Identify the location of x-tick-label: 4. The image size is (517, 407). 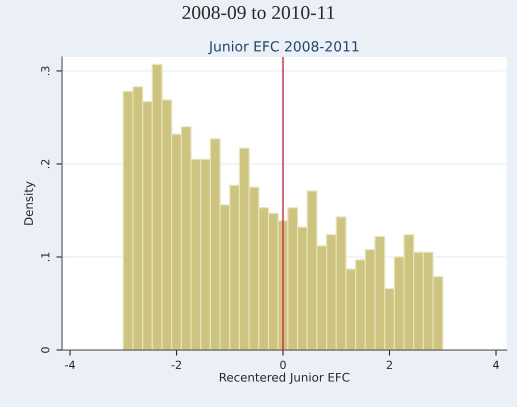
(496, 364).